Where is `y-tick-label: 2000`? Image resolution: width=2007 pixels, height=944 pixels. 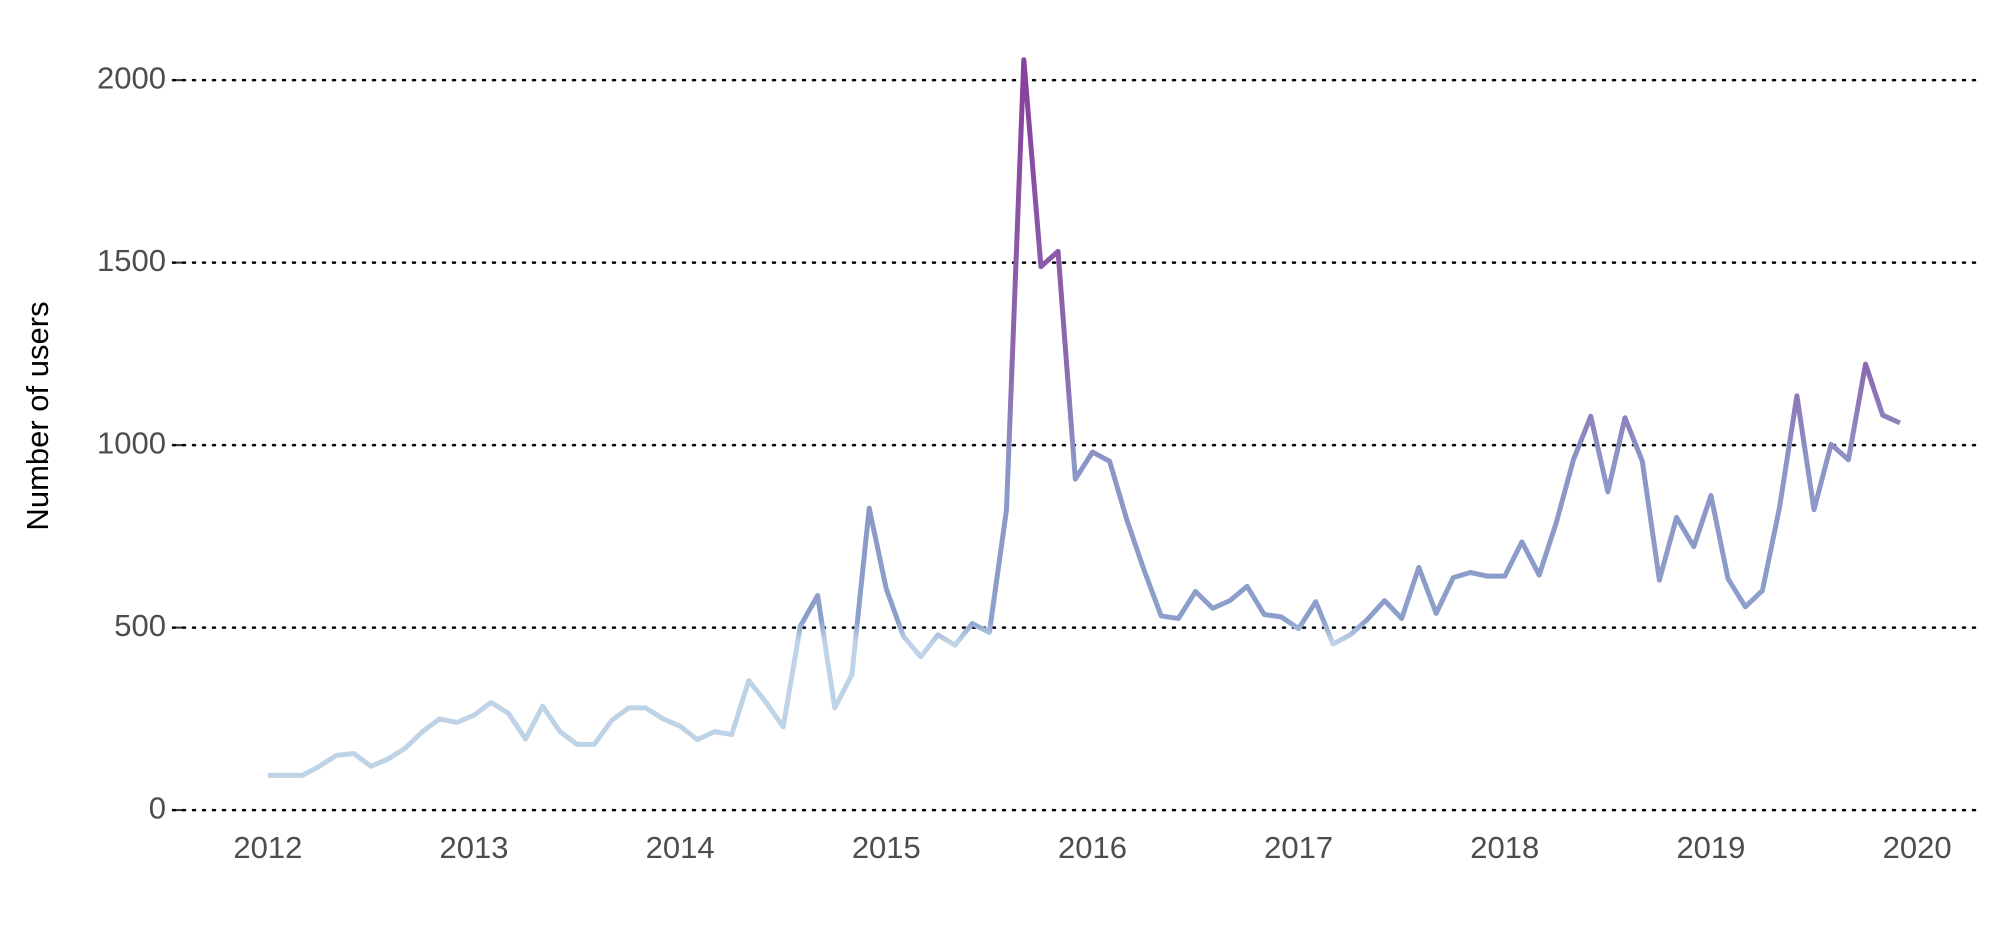
y-tick-label: 2000 is located at coordinates (131, 77).